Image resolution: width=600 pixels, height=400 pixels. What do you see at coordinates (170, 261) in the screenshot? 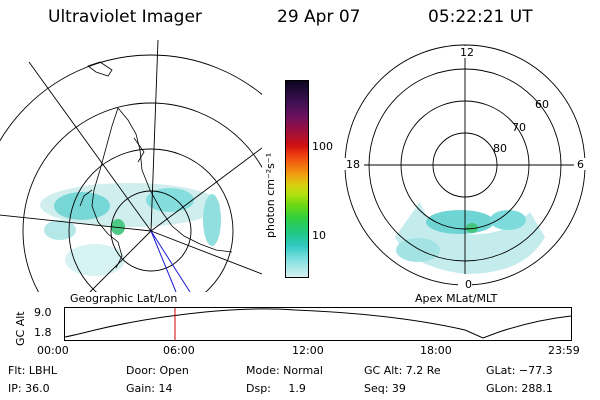
I see `sun-direction-line` at bounding box center [170, 261].